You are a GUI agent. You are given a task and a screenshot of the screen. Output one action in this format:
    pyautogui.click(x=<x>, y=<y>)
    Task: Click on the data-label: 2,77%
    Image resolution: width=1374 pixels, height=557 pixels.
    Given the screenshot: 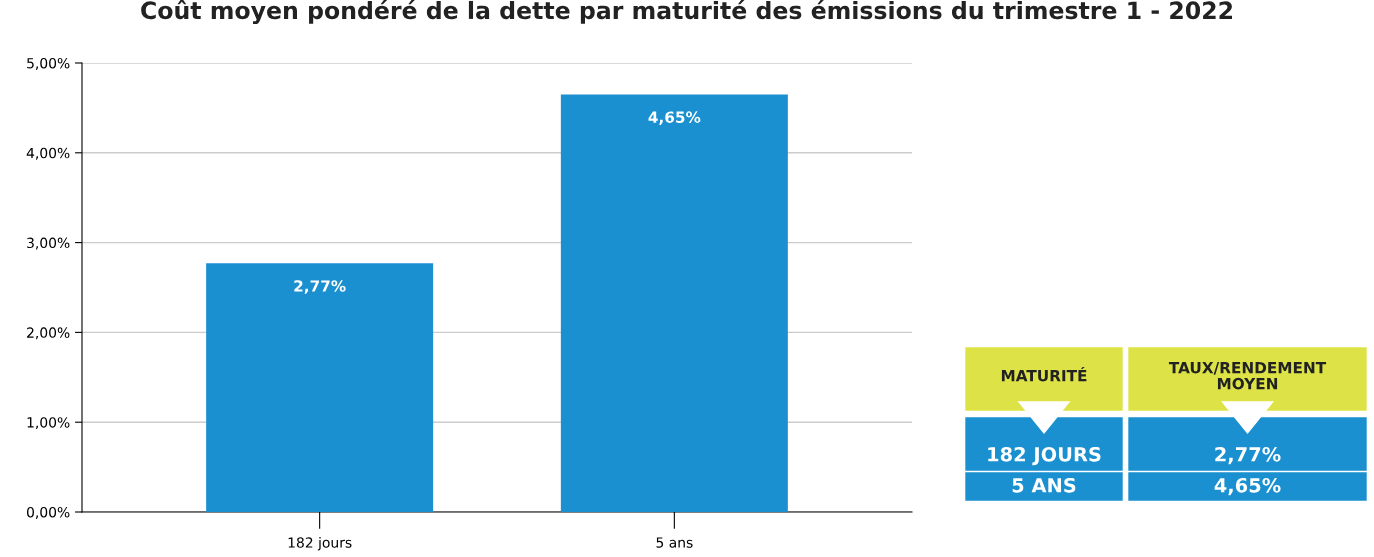 What is the action you would take?
    pyautogui.click(x=320, y=287)
    